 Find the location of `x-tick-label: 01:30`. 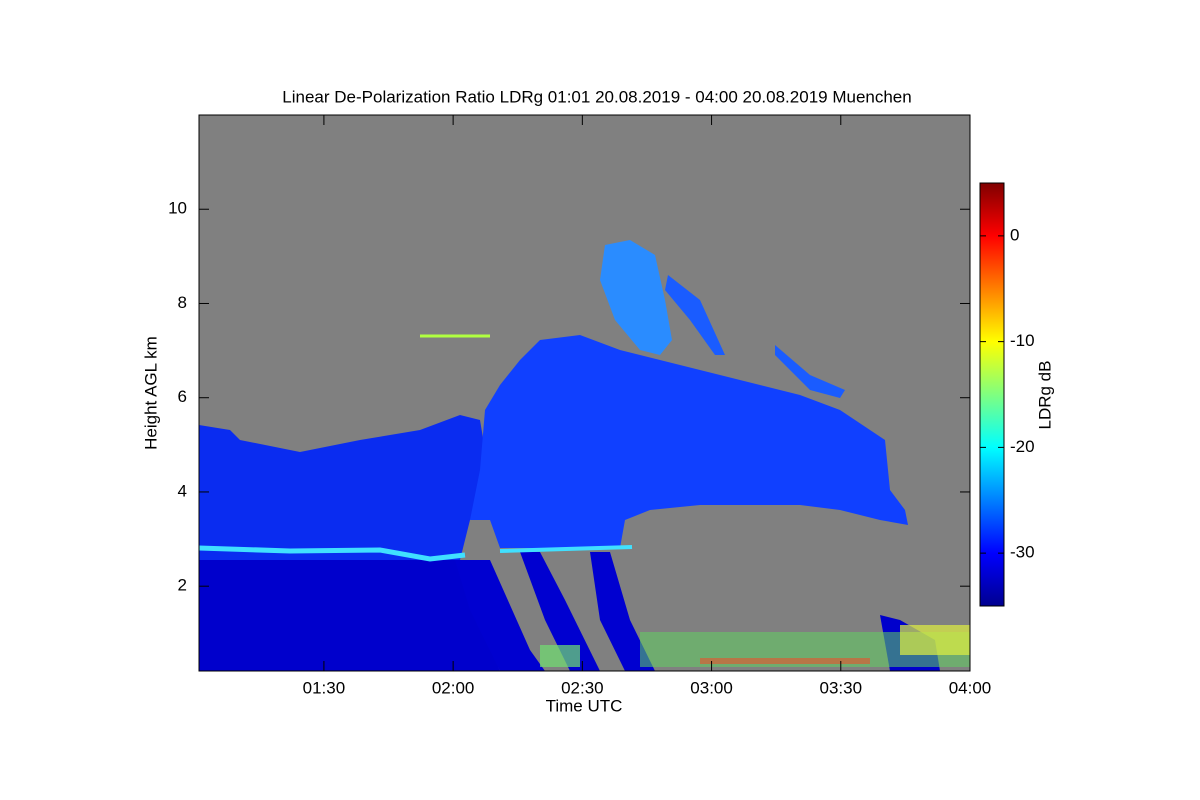

x-tick-label: 01:30 is located at coordinates (324, 687).